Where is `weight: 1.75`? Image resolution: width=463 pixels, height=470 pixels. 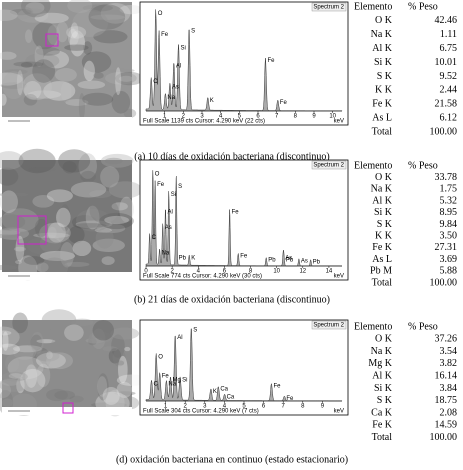
weight: 1.75 is located at coordinates (449, 189).